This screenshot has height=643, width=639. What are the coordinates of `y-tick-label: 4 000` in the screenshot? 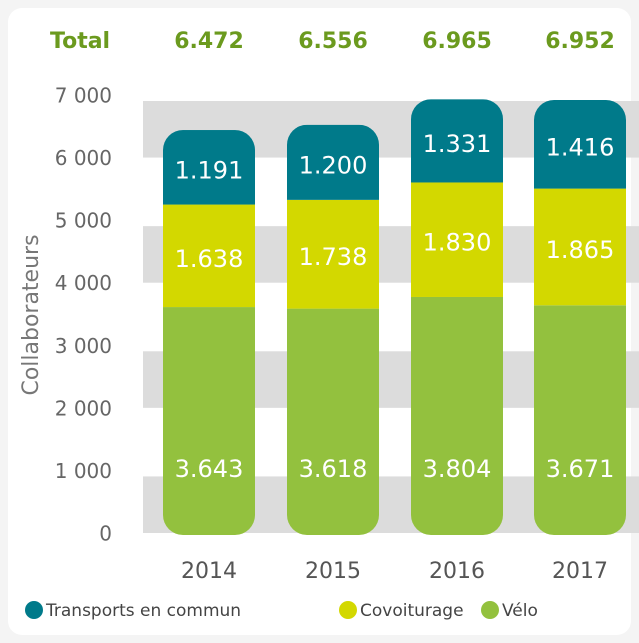 It's located at (83, 283).